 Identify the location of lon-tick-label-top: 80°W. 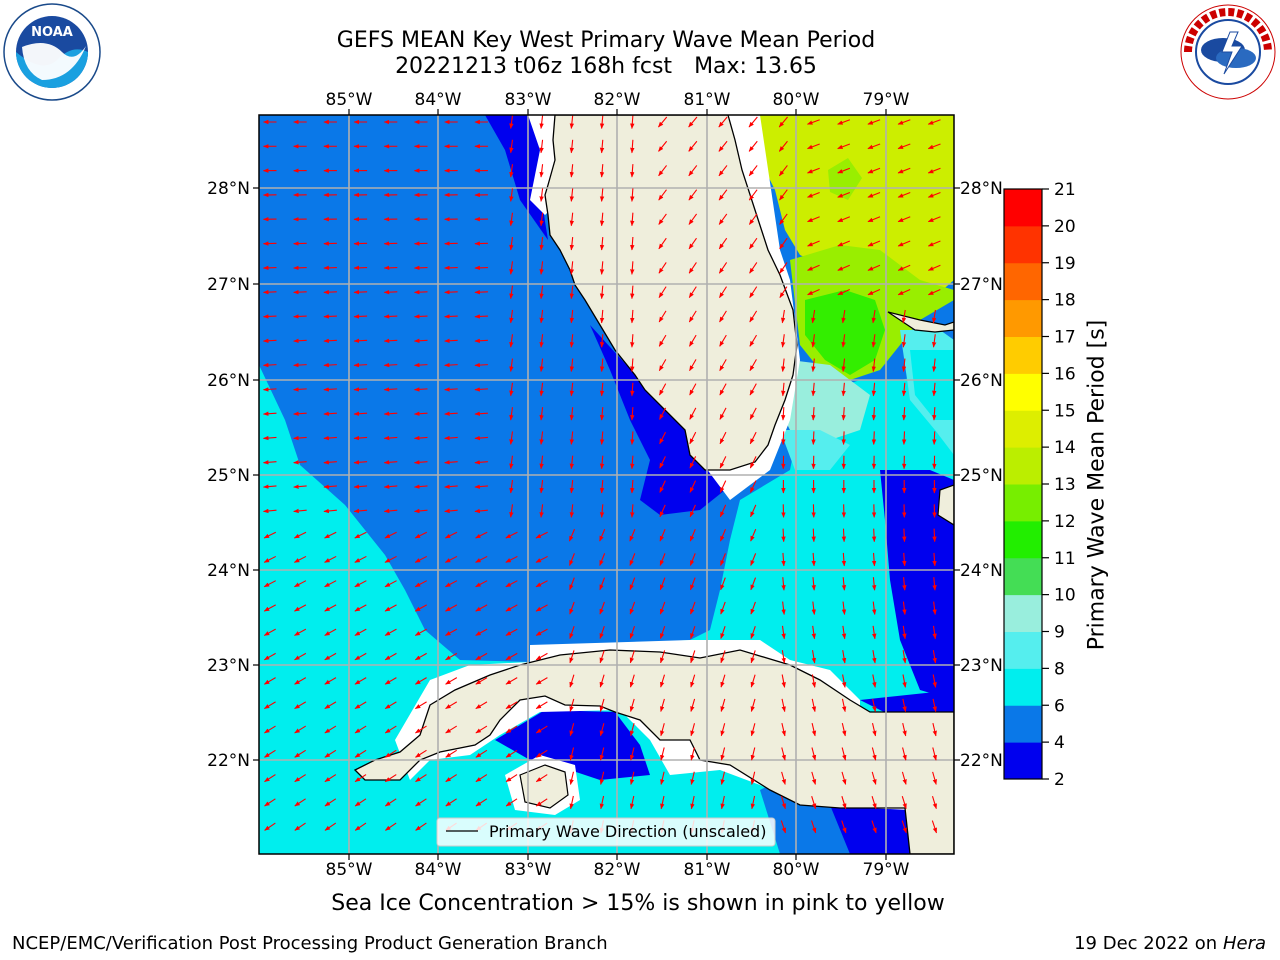
(796, 100).